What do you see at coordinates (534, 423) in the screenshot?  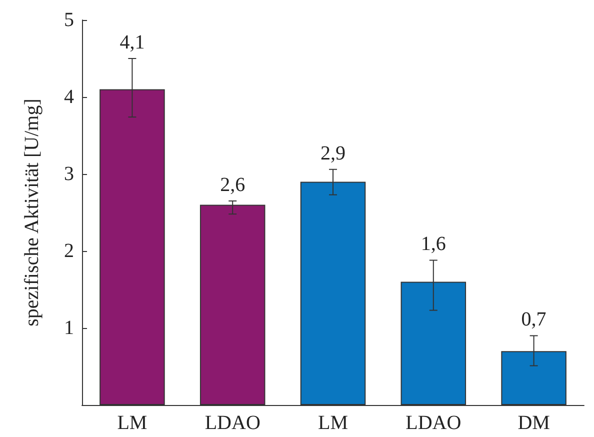 I see `x-tick-label: DM` at bounding box center [534, 423].